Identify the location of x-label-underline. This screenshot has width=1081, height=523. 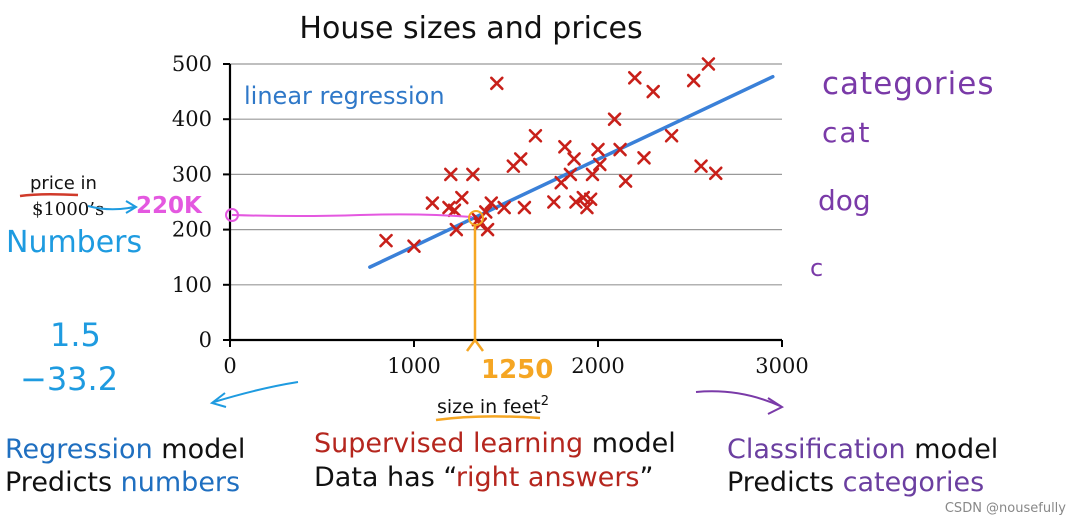
(488, 418).